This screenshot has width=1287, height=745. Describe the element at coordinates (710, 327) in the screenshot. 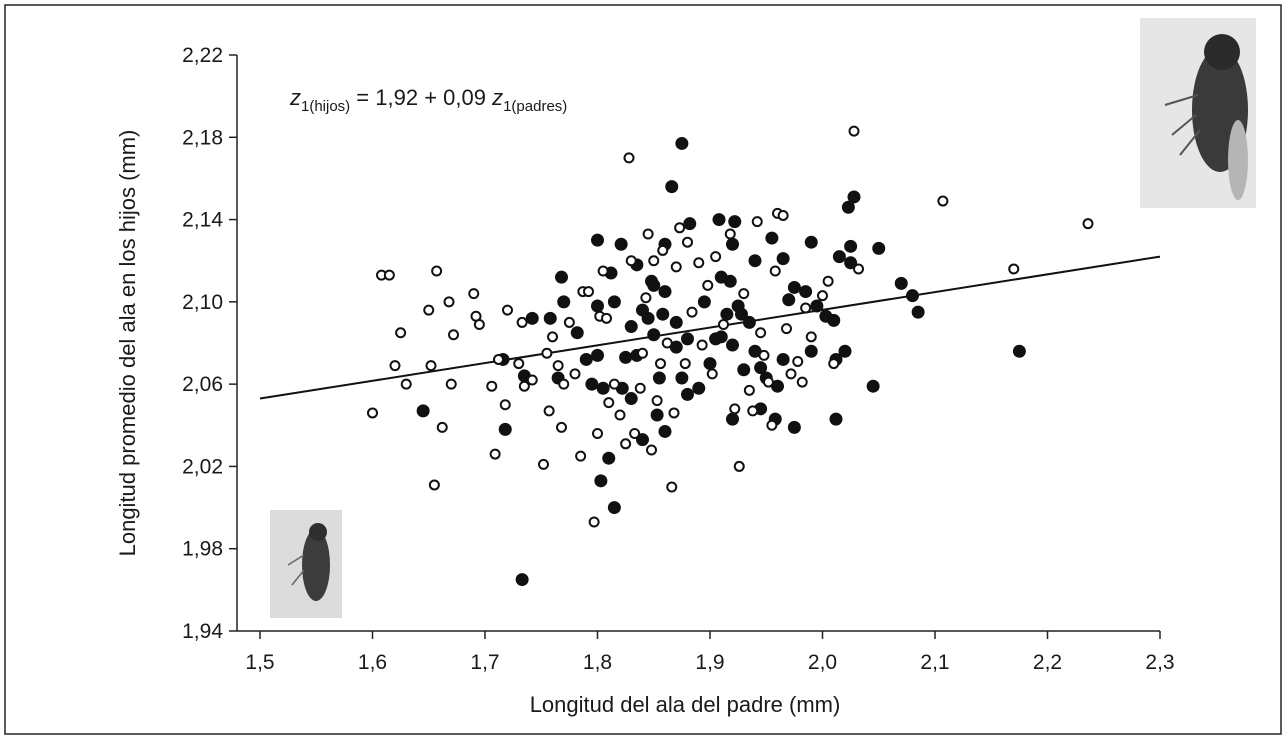

I see `trend-line` at that location.